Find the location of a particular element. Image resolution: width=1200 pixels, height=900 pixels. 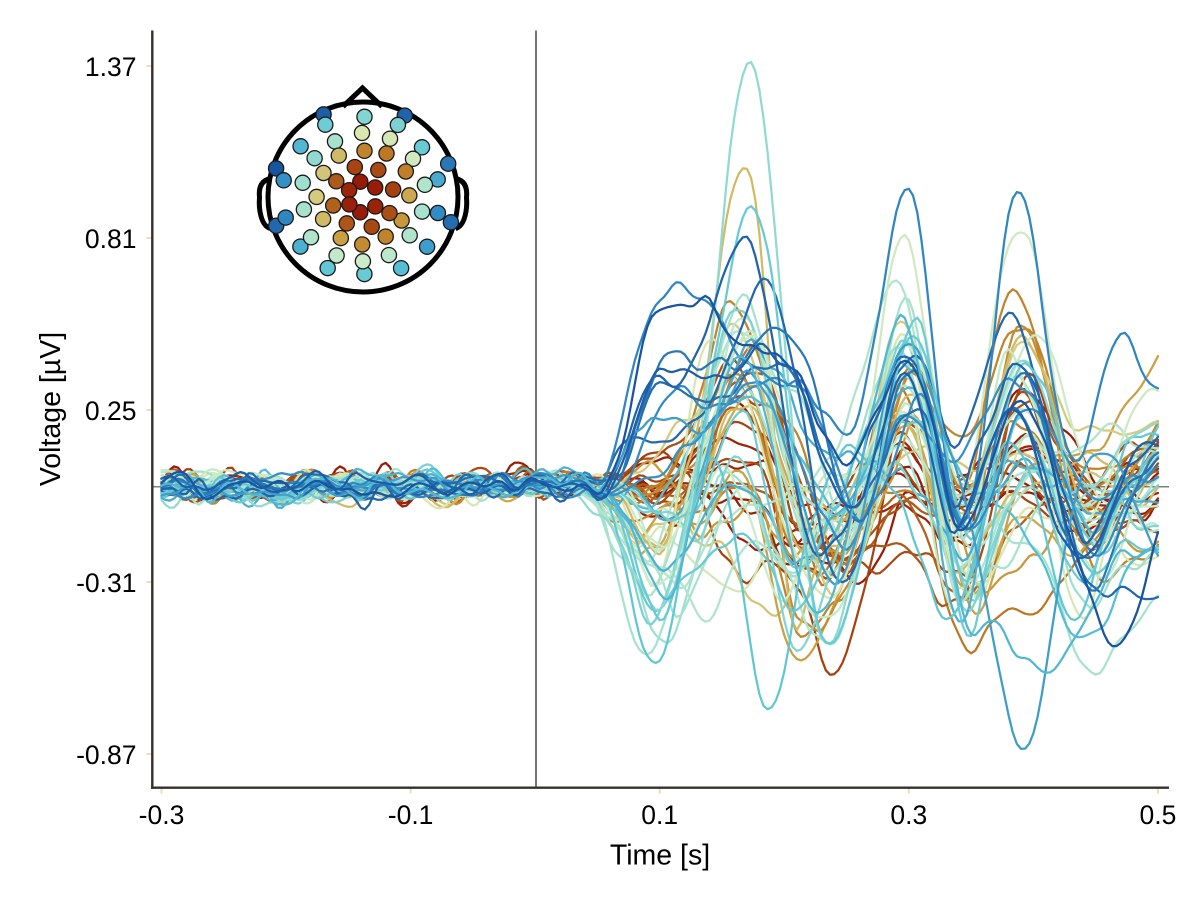

svg-text: -0.31 is located at coordinates (106, 583).